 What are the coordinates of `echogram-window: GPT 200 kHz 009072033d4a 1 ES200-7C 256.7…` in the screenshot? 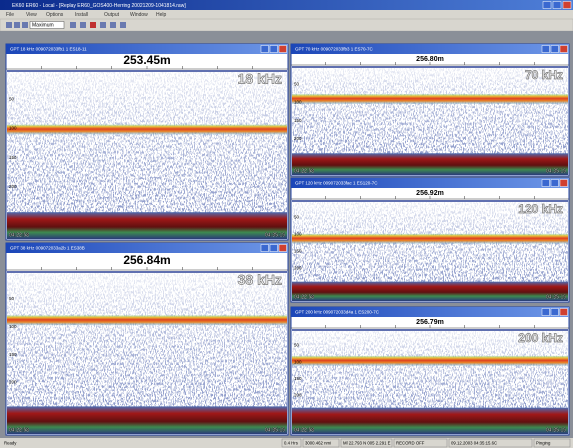 It's located at (430, 371).